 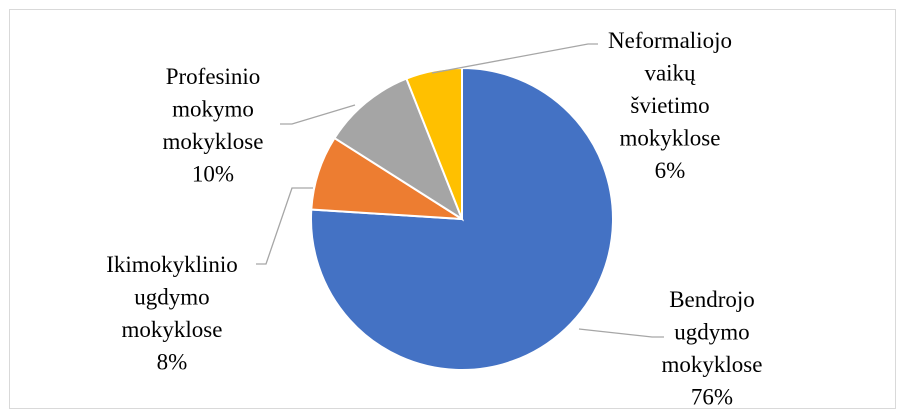 I want to click on data-label-line: 10%, so click(x=213, y=174).